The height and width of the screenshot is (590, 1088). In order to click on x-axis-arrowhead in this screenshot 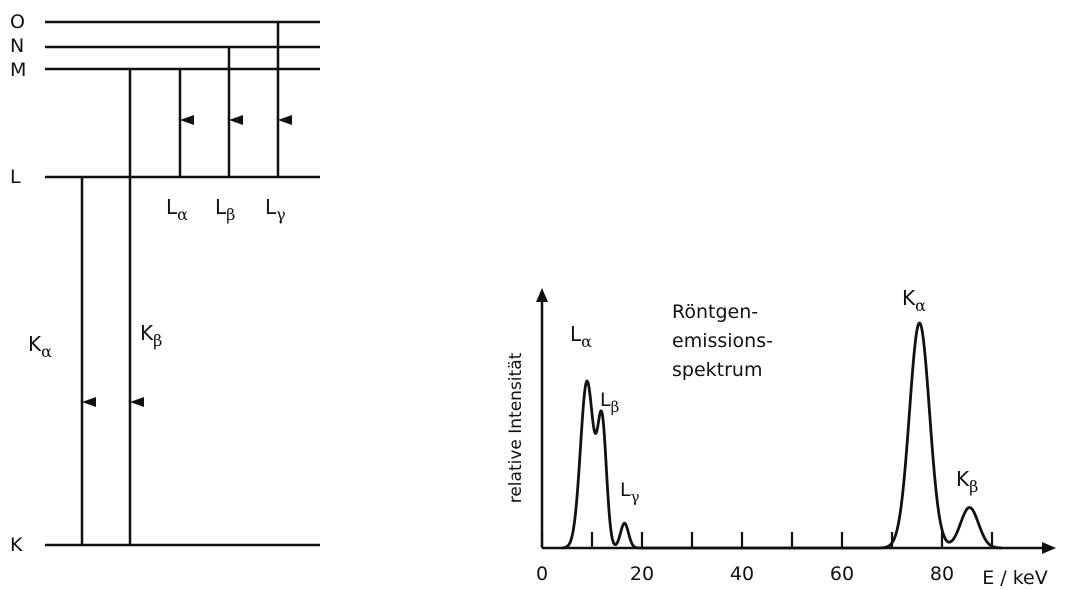, I will do `click(1049, 548)`.